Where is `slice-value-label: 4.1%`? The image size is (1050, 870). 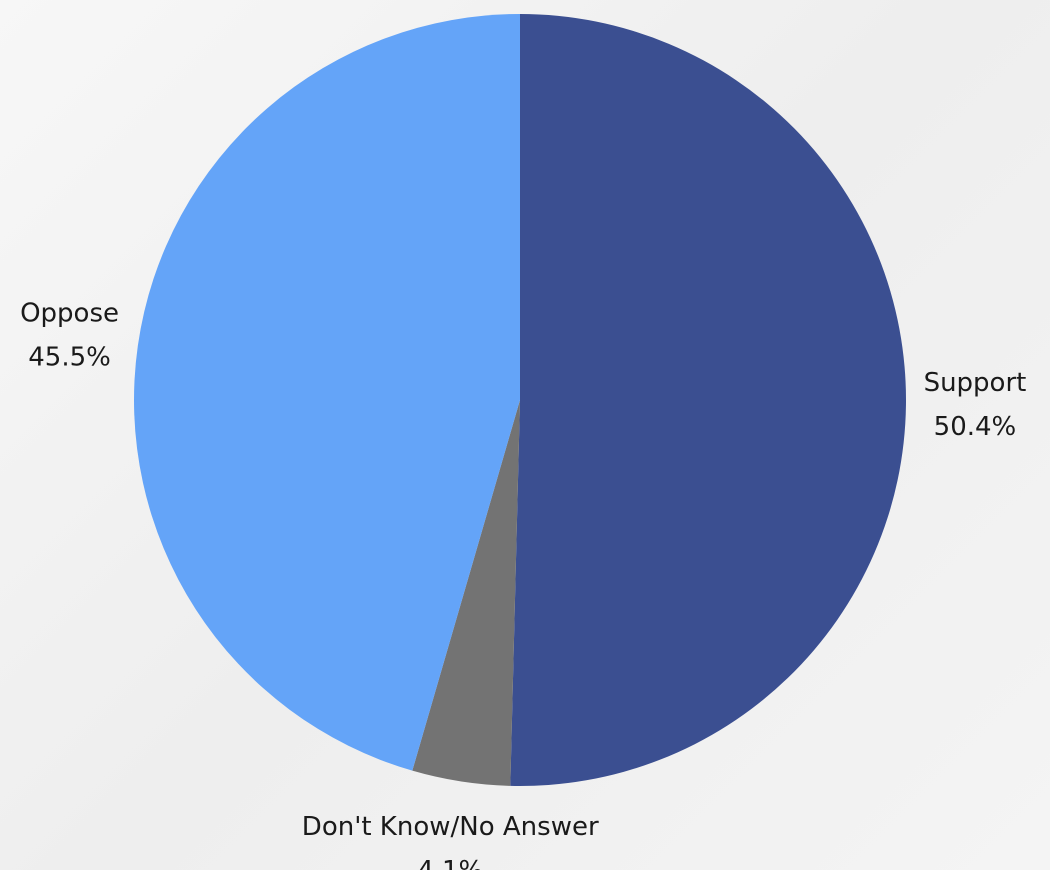
slice-value-label: 4.1% is located at coordinates (450, 863).